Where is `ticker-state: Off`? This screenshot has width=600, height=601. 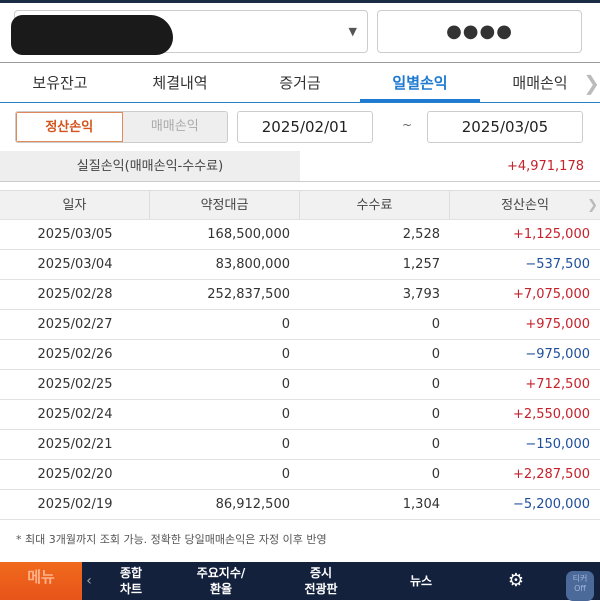
ticker-state: Off is located at coordinates (580, 588).